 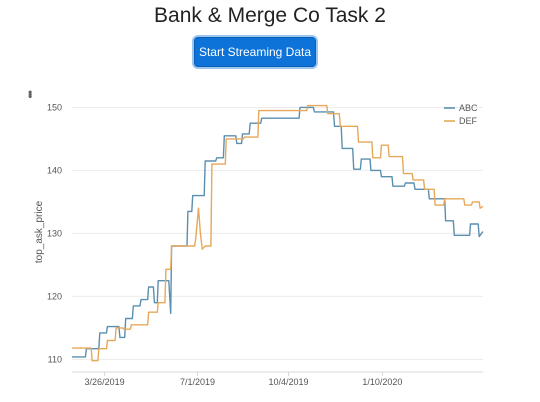 What do you see at coordinates (382, 382) in the screenshot?
I see `x-tick-label: 1/10/2020` at bounding box center [382, 382].